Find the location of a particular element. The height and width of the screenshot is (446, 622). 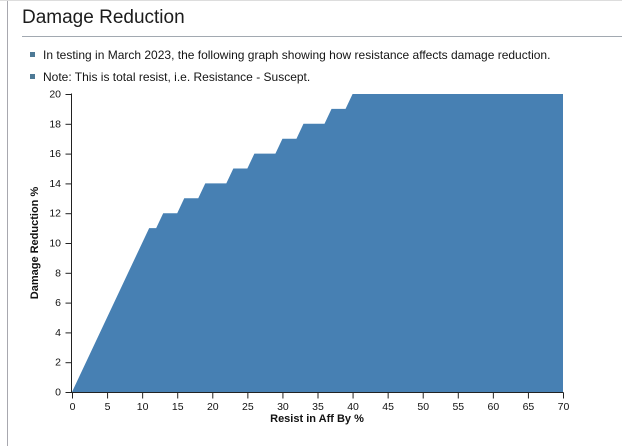

x-axis-ticks: 0 5 10 15 20 25 30 35 40 45 50 55 60 65 70 is located at coordinates (320, 402).